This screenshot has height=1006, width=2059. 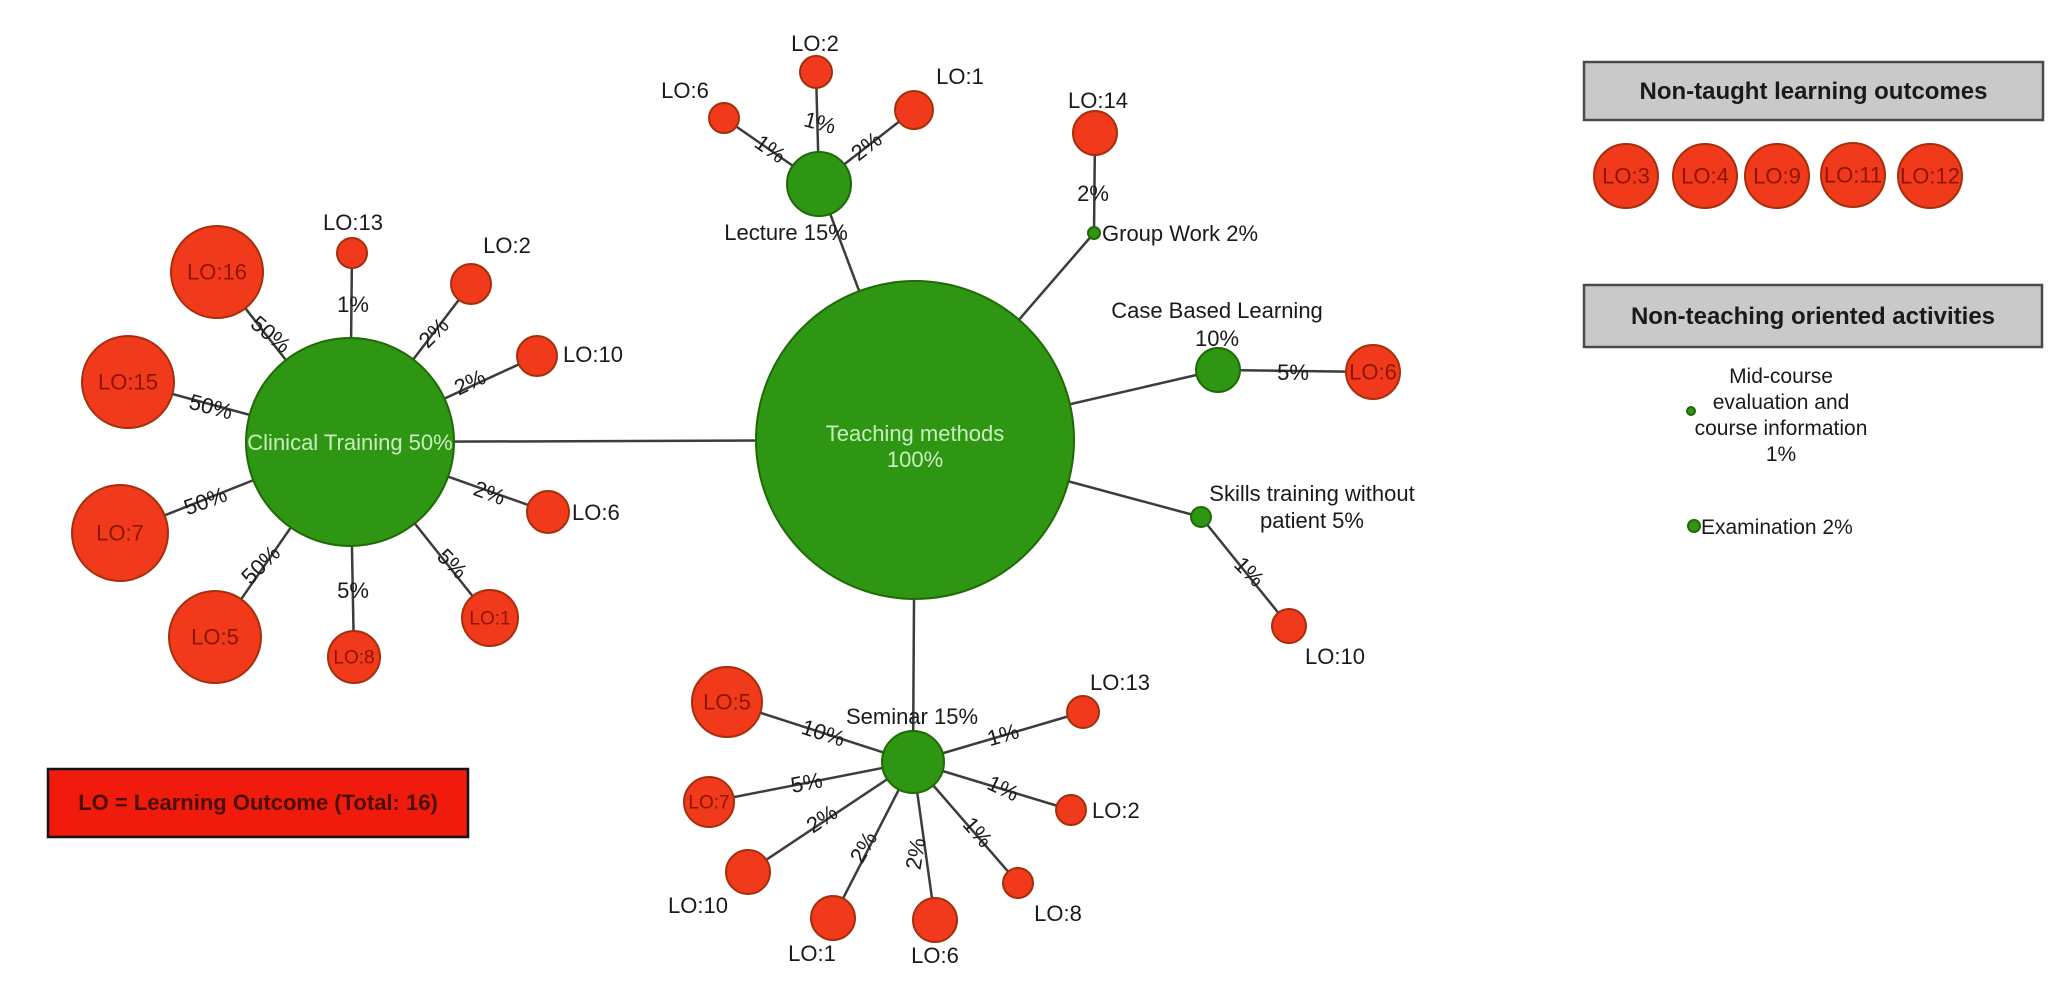 What do you see at coordinates (748, 872) in the screenshot?
I see `node-sem-lo10` at bounding box center [748, 872].